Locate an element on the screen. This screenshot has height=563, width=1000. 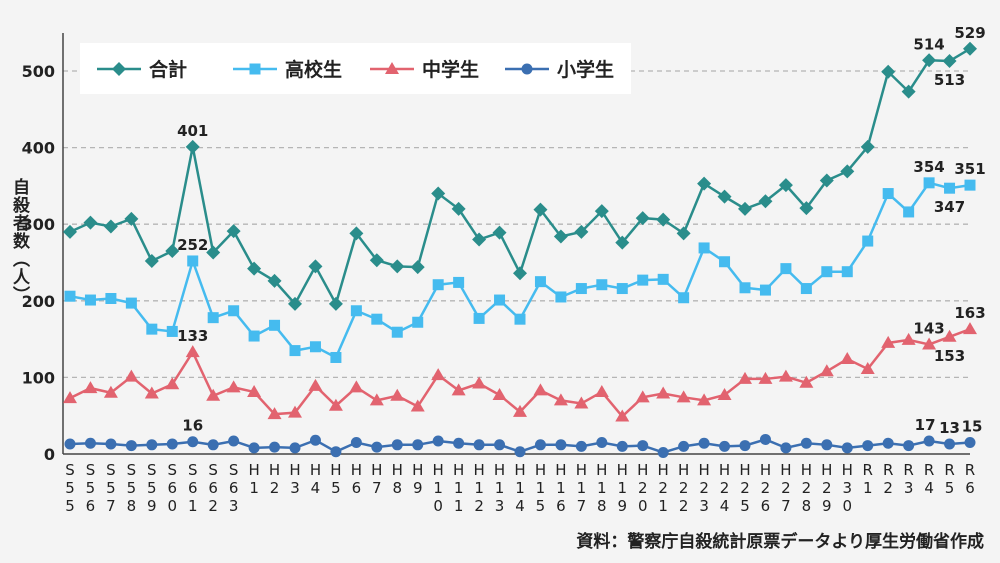
y-tick-label: 0 is located at coordinates (49, 454).